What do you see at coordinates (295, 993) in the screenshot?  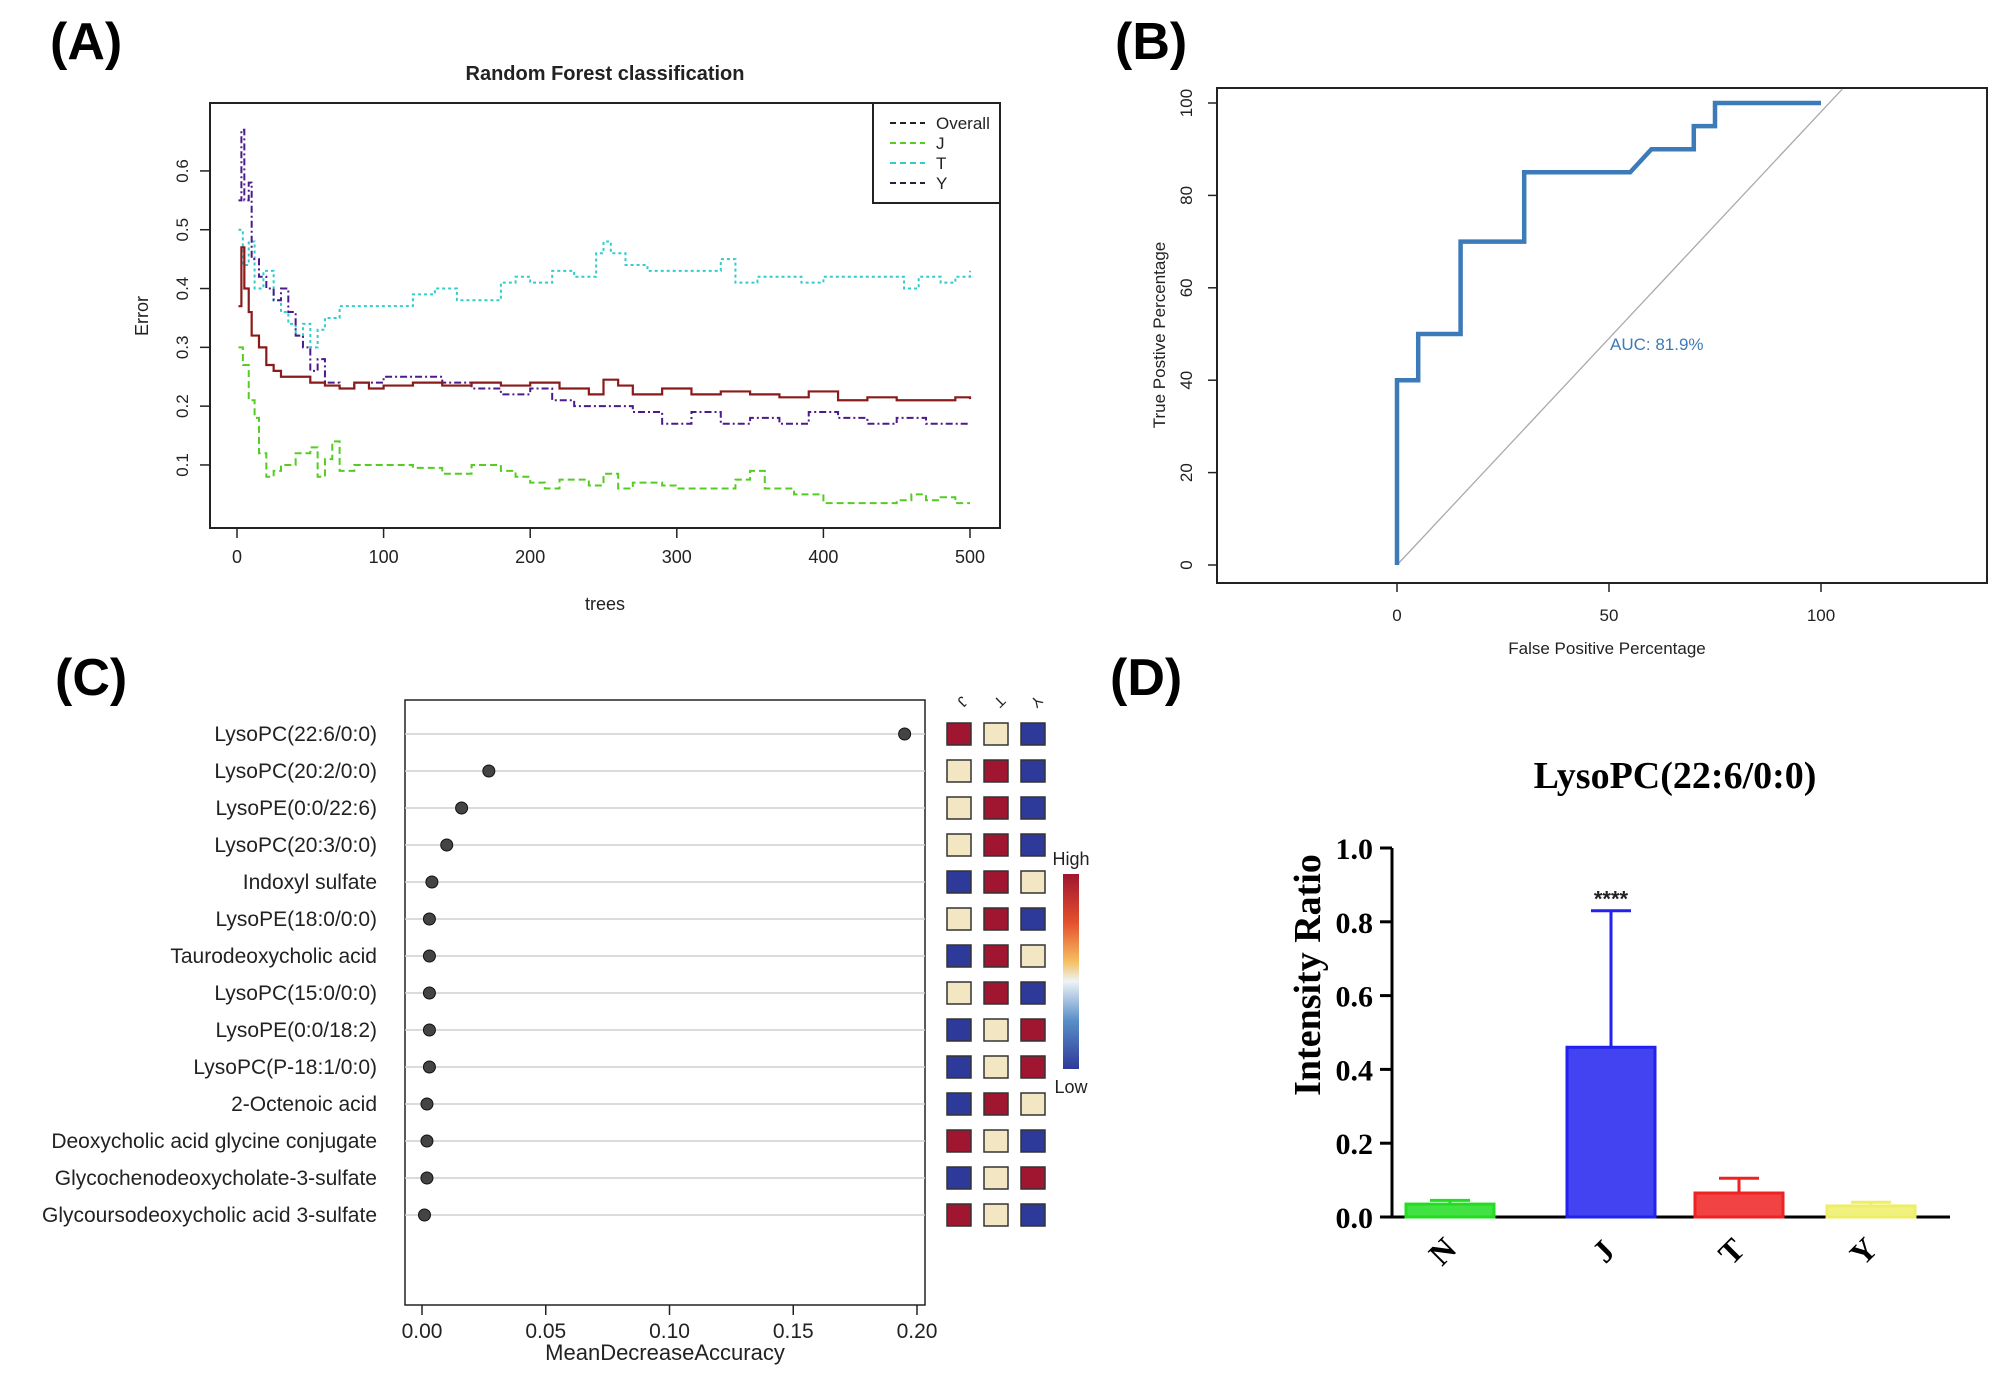 I see `feature-label: LysoPC(15:0/0:0)` at bounding box center [295, 993].